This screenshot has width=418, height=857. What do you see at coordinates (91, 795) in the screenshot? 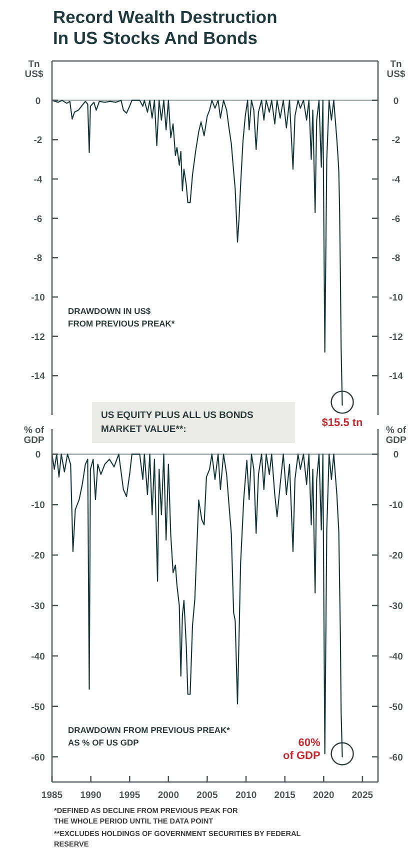
I see `x-tick-label: 1990` at bounding box center [91, 795].